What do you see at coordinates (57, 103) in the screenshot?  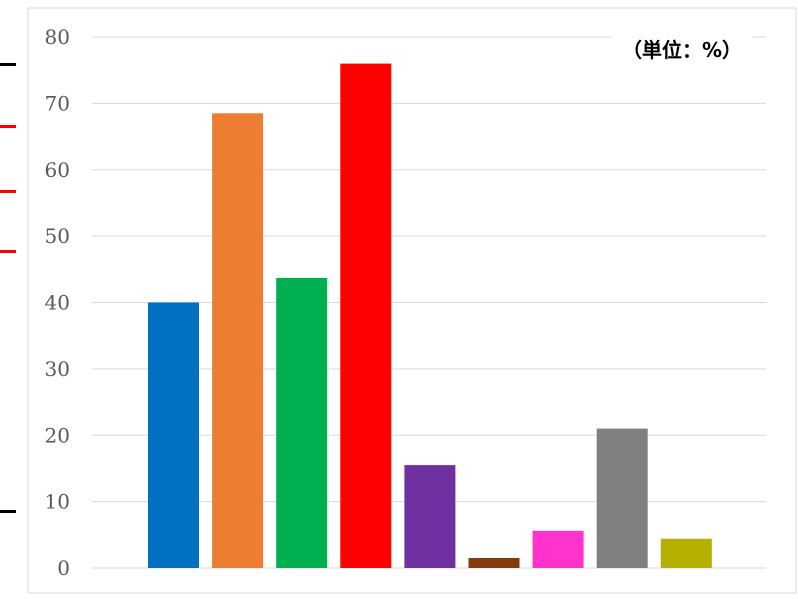 I see `y-tick-label: 70` at bounding box center [57, 103].